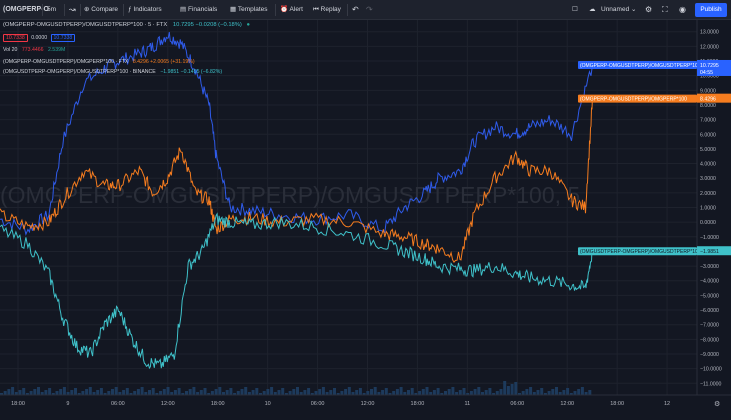 This screenshot has height=420, width=731. Describe the element at coordinates (10, 50) in the screenshot. I see `volume-label: Vol 20` at that location.